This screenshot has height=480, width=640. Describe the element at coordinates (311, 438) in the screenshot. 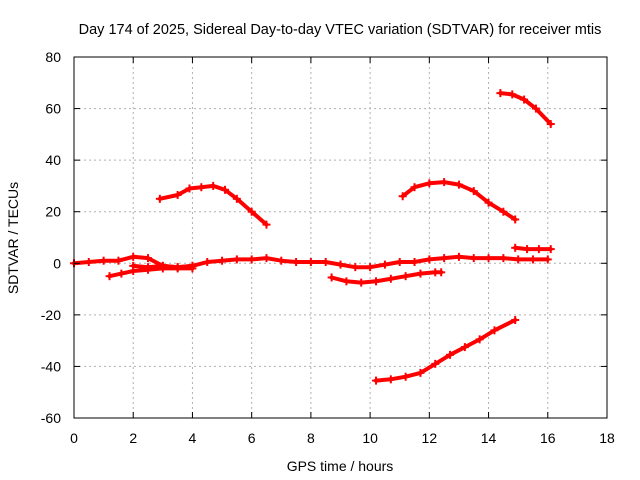

I see `x-tick-label: 8` at that location.